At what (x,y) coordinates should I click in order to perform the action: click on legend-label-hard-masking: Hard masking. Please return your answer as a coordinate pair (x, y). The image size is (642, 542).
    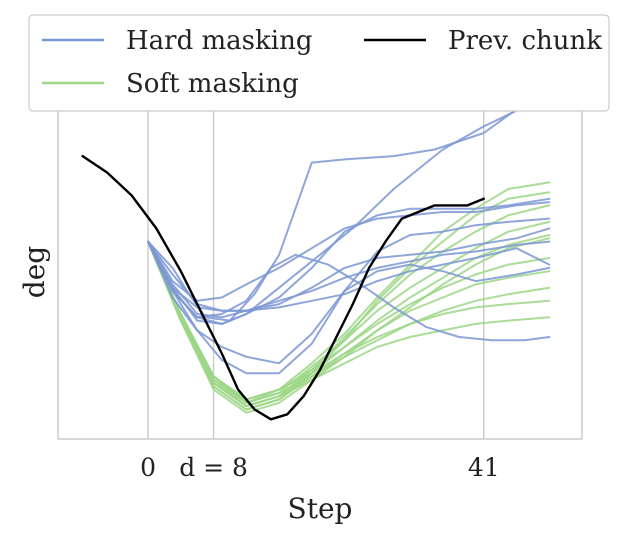
    Looking at the image, I should click on (219, 41).